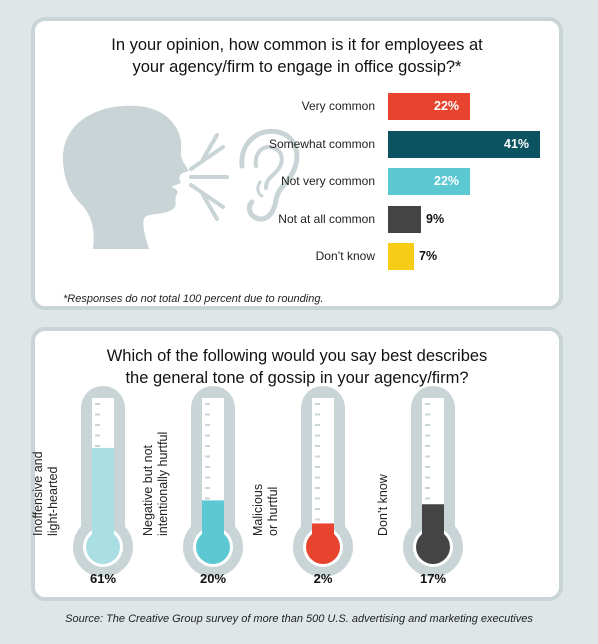  What do you see at coordinates (53, 501) in the screenshot?
I see `thermometer-category-line: light-hearted` at bounding box center [53, 501].